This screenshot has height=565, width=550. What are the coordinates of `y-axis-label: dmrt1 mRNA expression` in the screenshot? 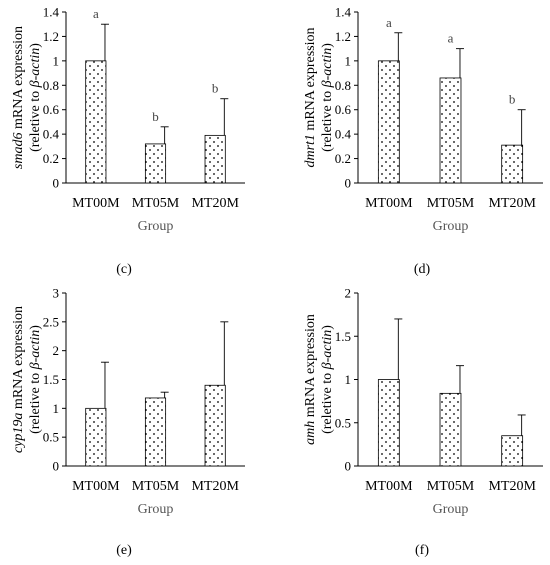 It's located at (310, 97).